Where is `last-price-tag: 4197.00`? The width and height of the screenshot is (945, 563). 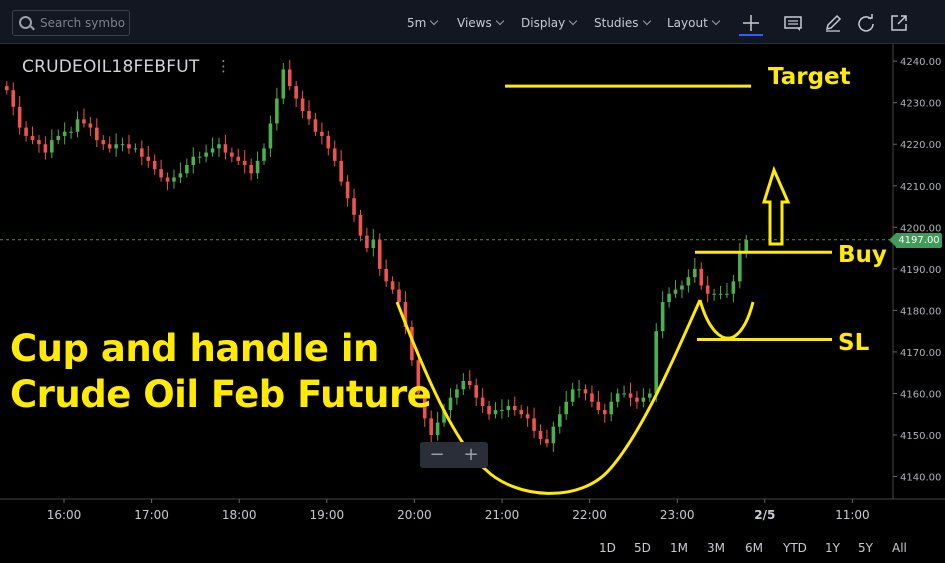 last-price-tag: 4197.00 is located at coordinates (915, 240).